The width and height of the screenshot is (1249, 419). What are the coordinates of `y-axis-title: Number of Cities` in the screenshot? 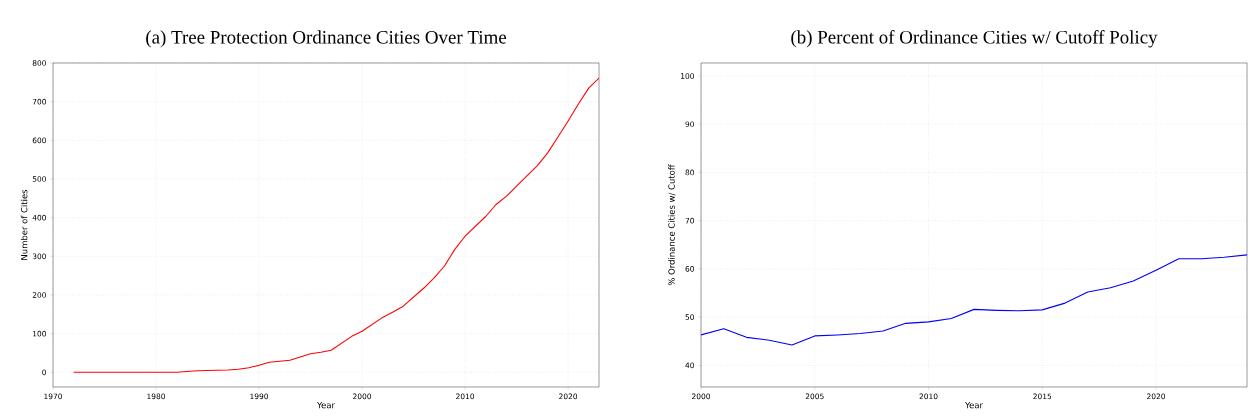 It's located at (24, 224).